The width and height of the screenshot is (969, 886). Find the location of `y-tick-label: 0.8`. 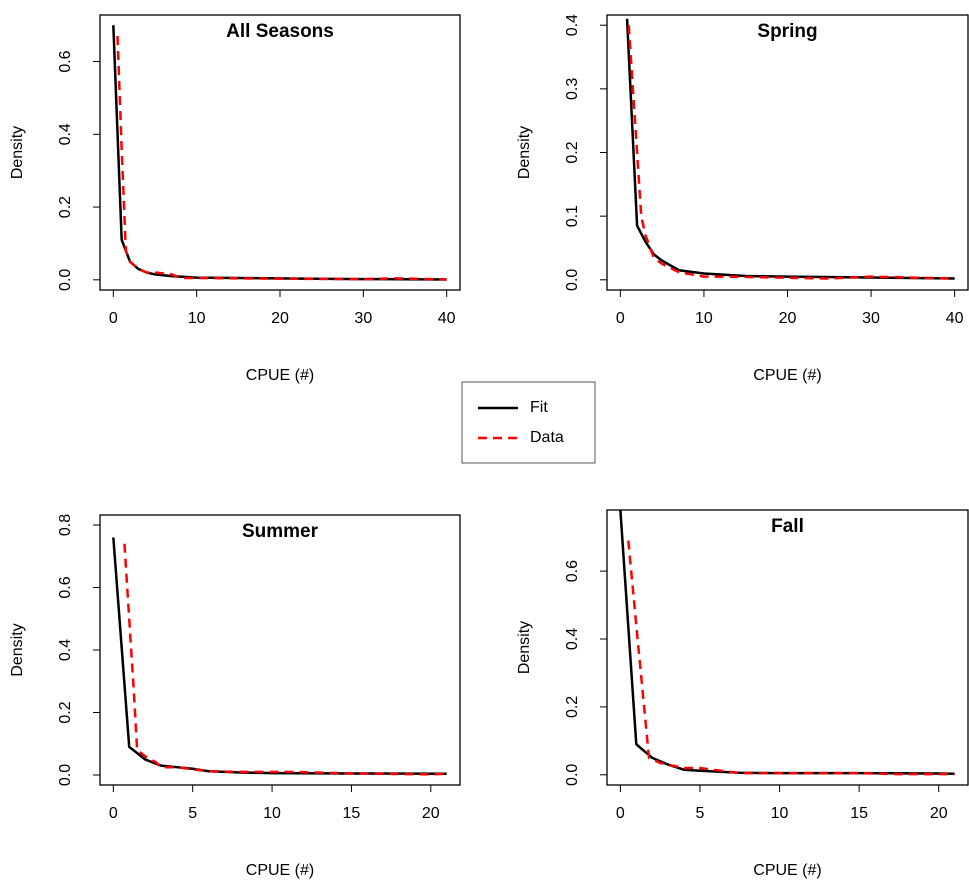

y-tick-label: 0.8 is located at coordinates (65, 525).